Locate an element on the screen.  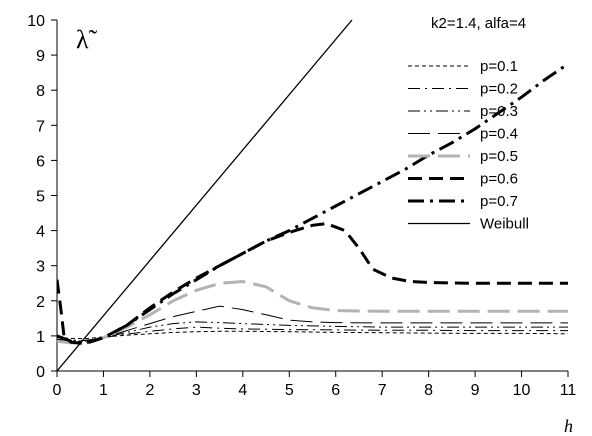
x-axis-label: h is located at coordinates (568, 426).